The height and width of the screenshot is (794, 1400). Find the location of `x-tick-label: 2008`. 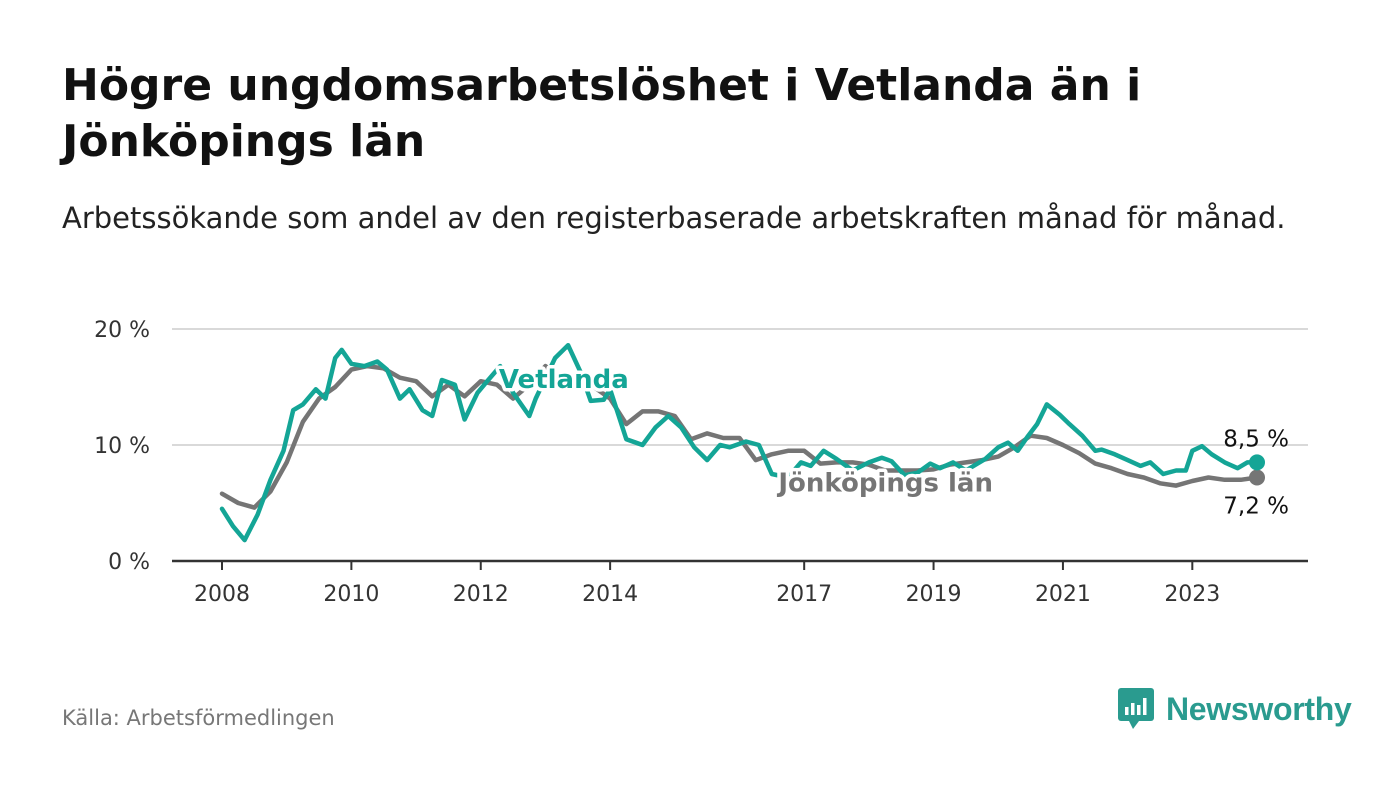

x-tick-label: 2008 is located at coordinates (222, 594).